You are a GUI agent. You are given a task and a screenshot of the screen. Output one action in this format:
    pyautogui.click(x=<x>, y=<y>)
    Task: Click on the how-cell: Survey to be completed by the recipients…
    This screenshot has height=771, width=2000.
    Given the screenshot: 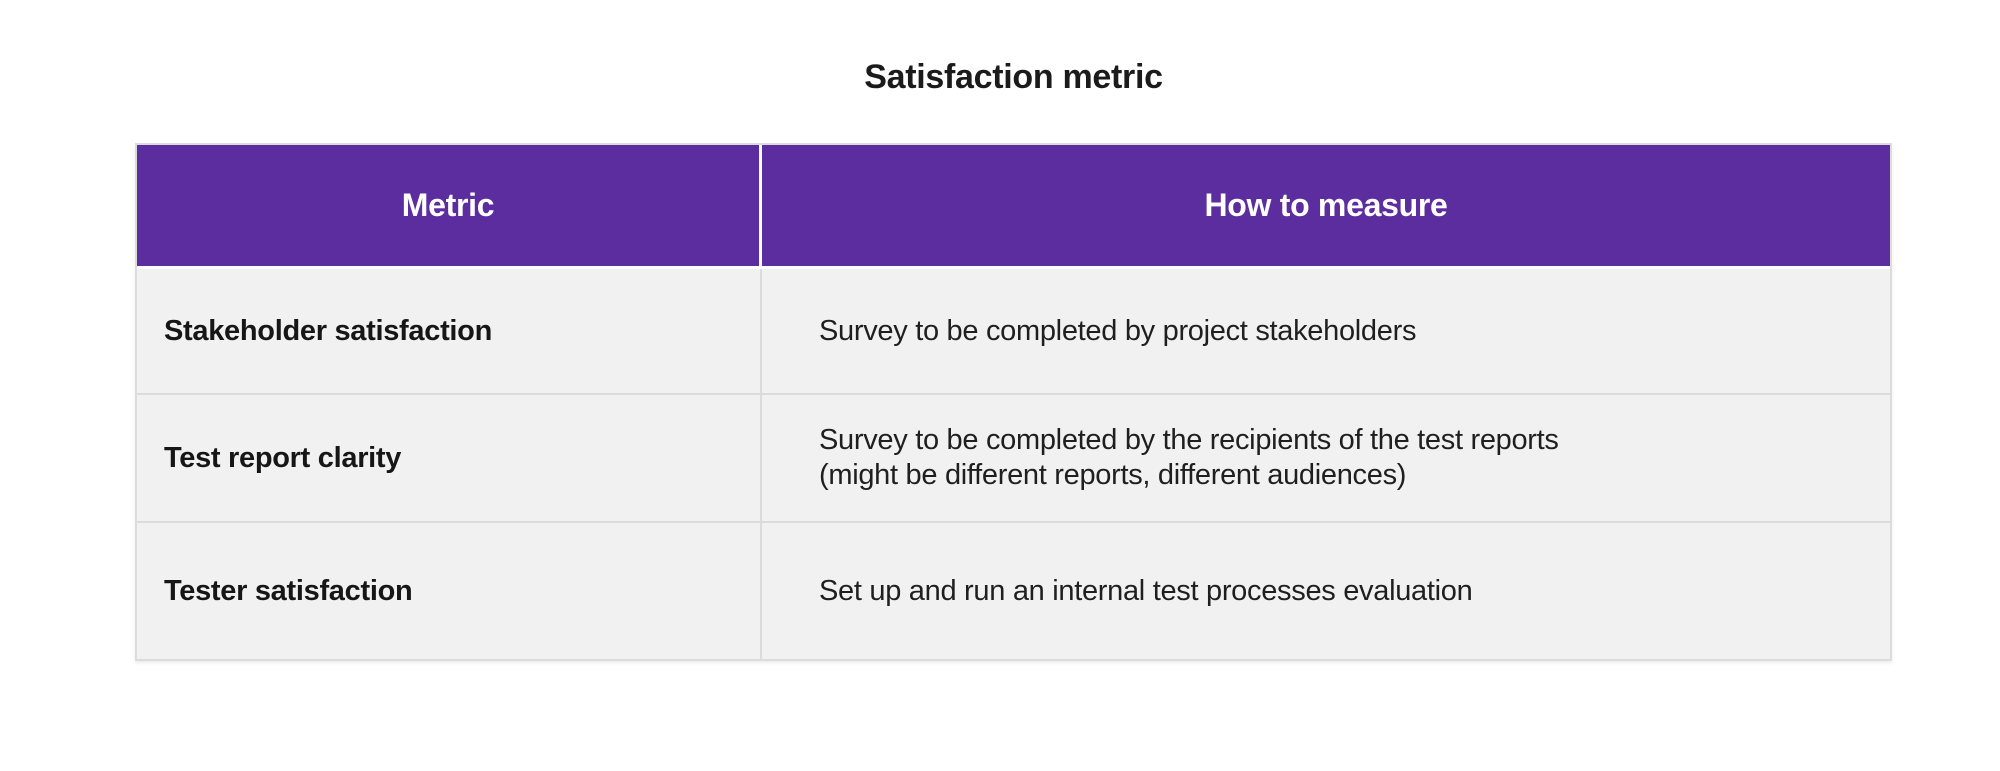 What is the action you would take?
    pyautogui.click(x=1326, y=458)
    